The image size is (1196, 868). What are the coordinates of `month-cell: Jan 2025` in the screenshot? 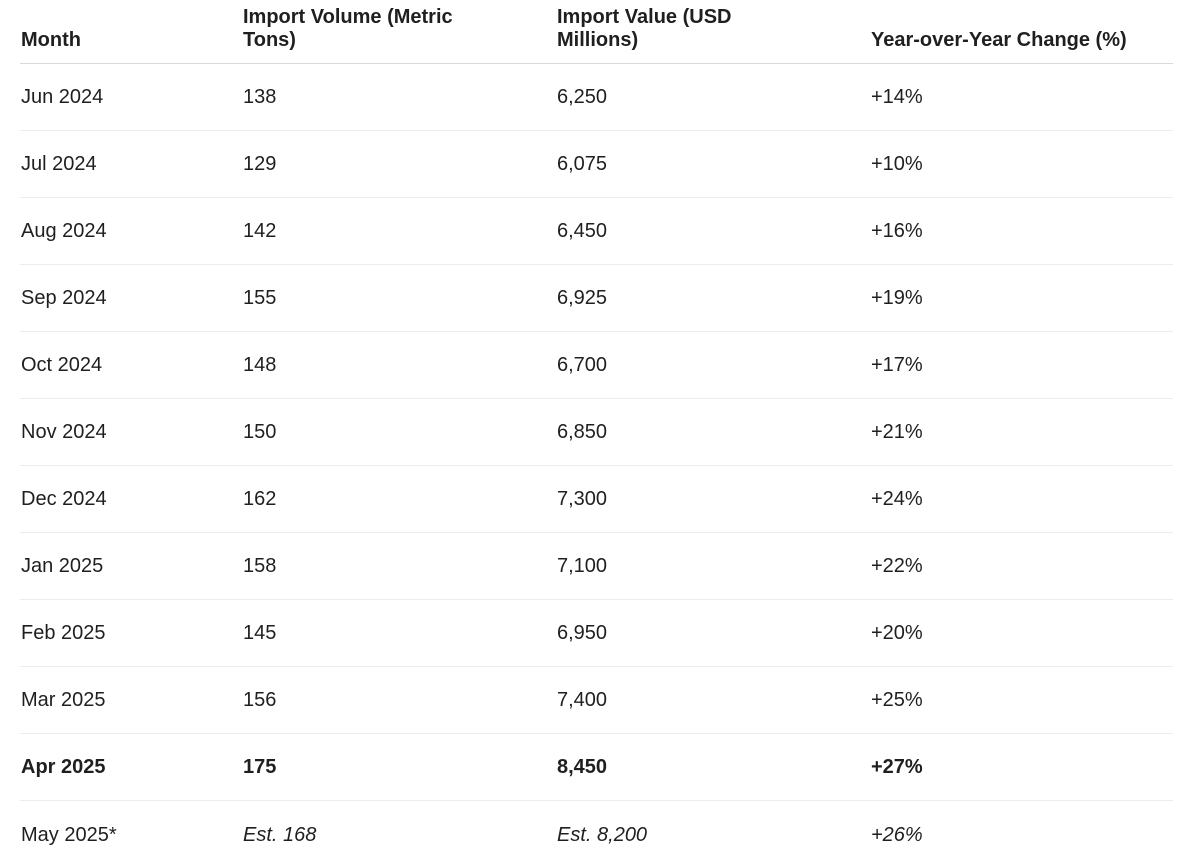 It's located at (62, 566).